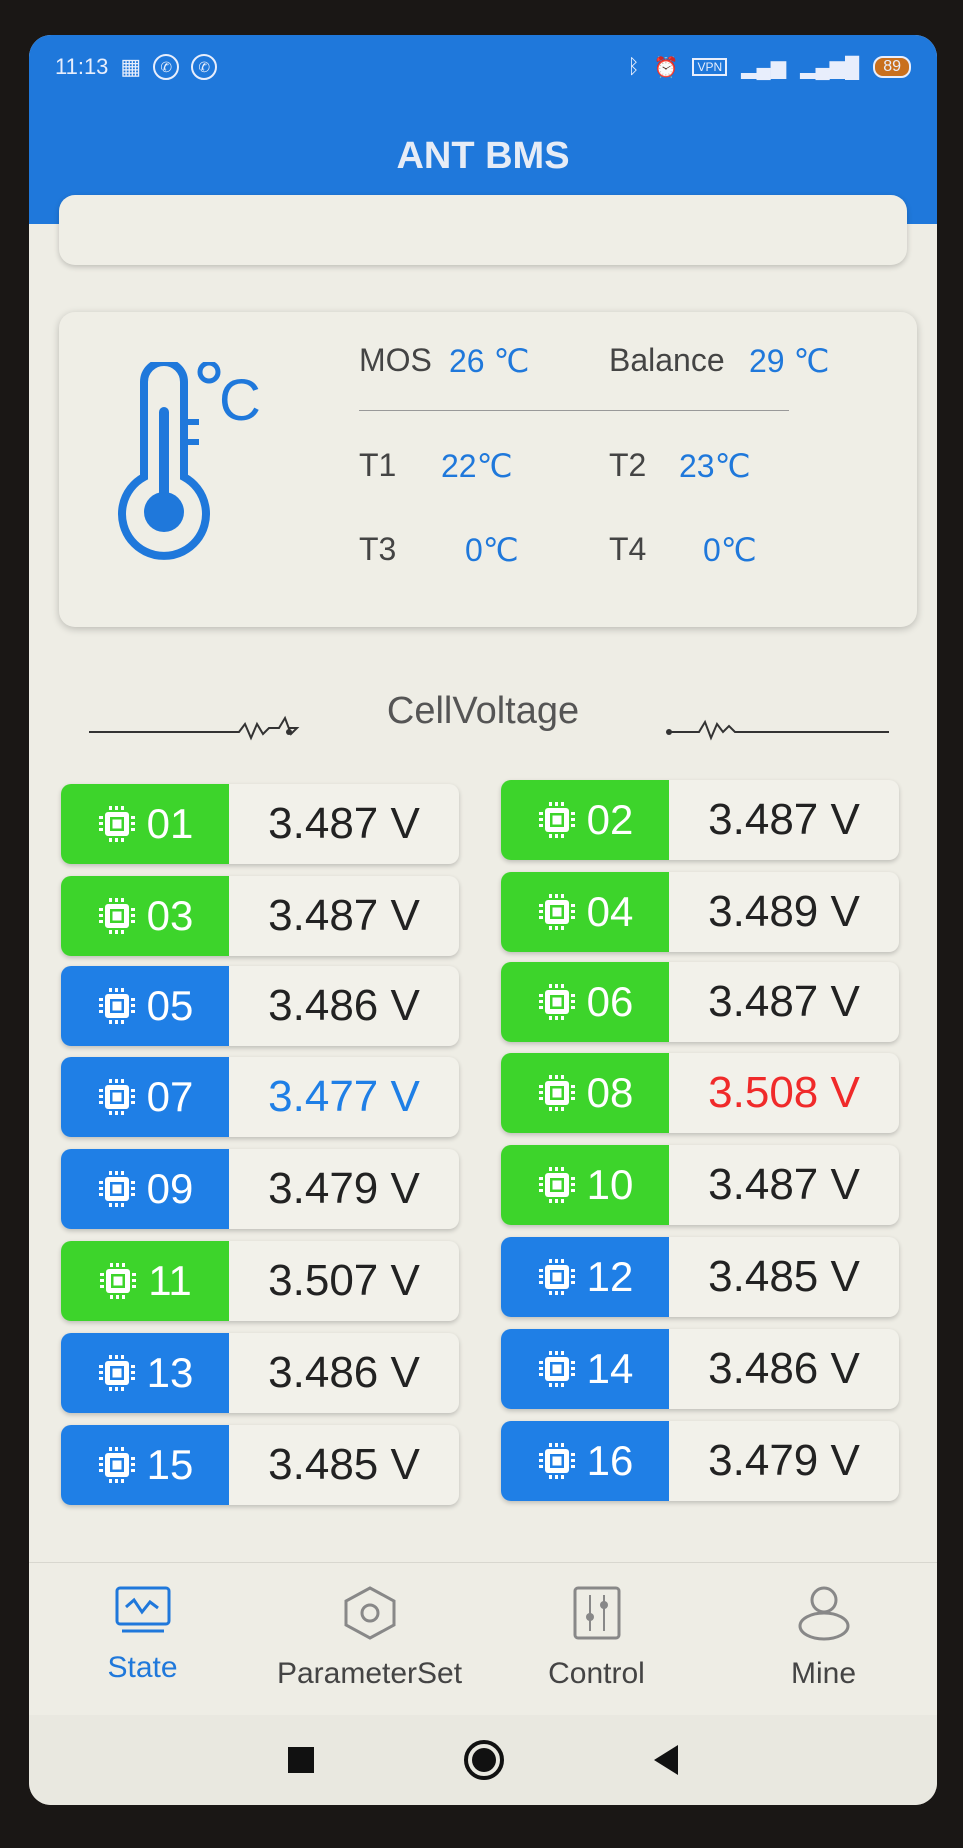 The width and height of the screenshot is (963, 1848). I want to click on cell-tag: 11, so click(145, 1281).